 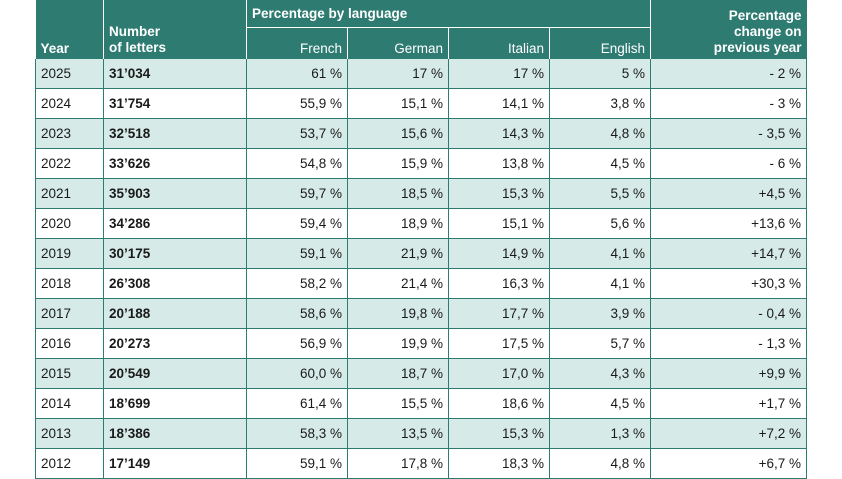 I want to click on header-year: Year, so click(x=69, y=29).